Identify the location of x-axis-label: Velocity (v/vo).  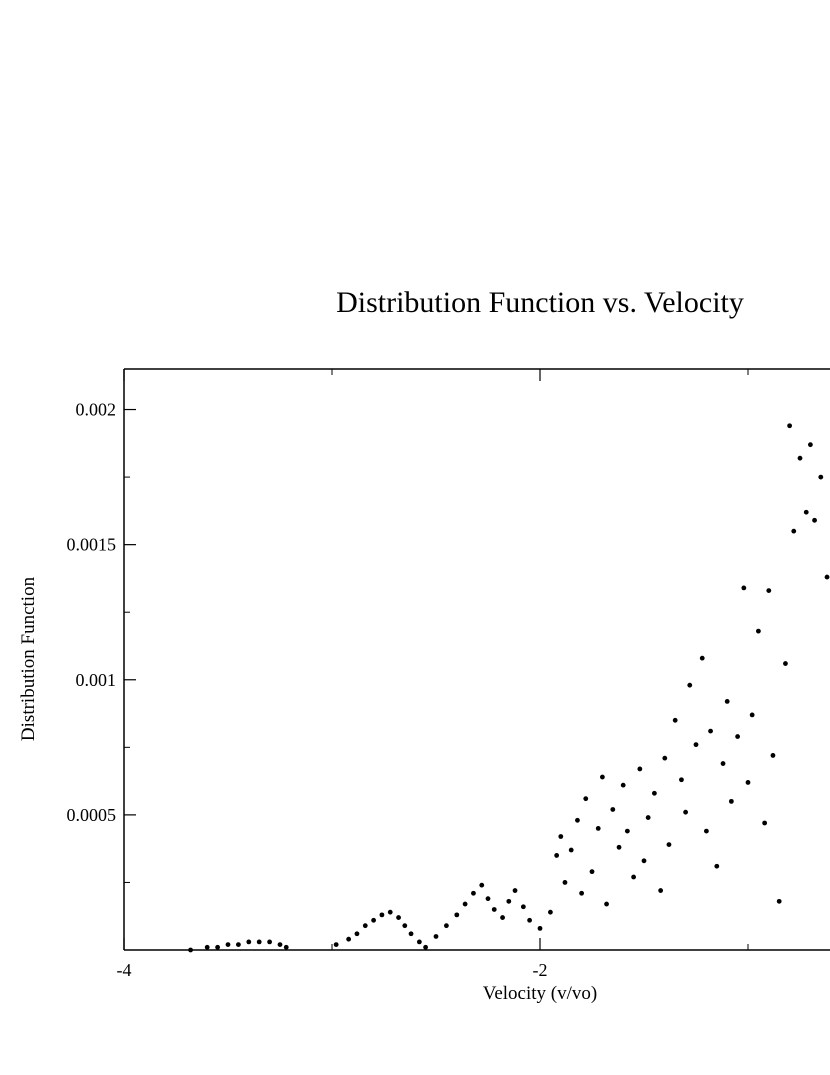
(540, 993).